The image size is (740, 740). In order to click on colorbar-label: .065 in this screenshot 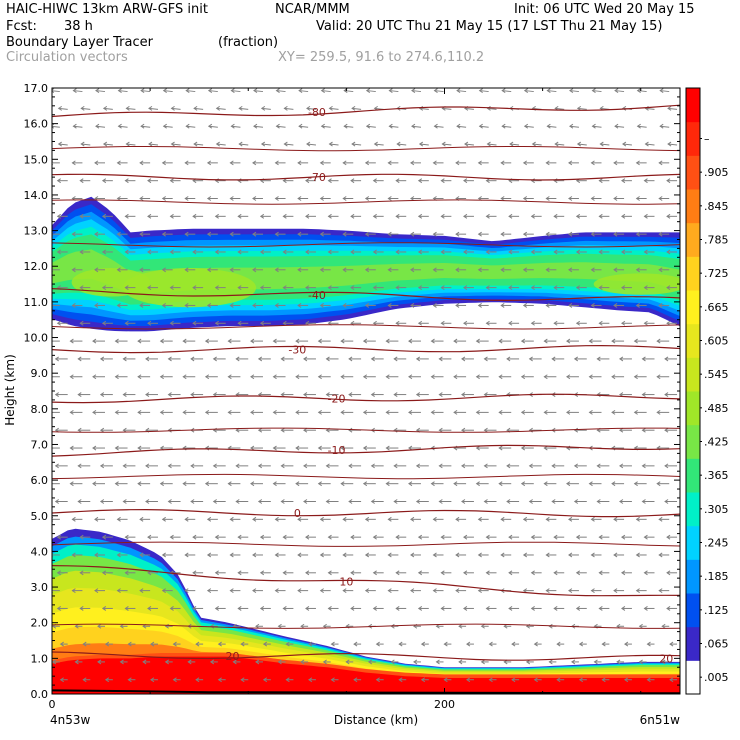, I will do `click(716, 644)`.